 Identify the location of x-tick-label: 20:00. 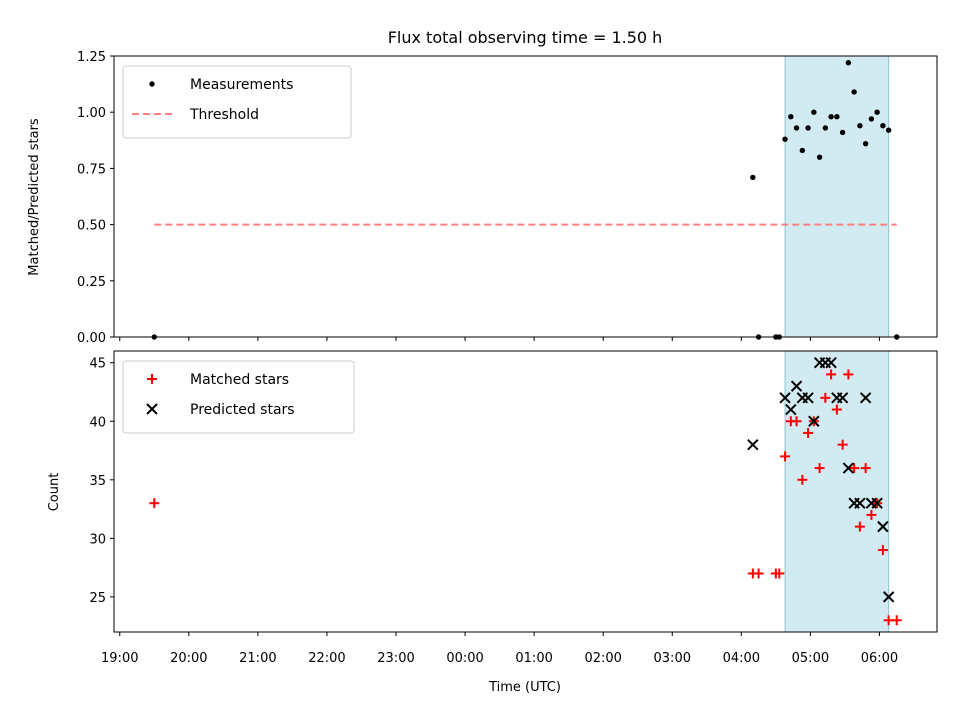
(188, 658).